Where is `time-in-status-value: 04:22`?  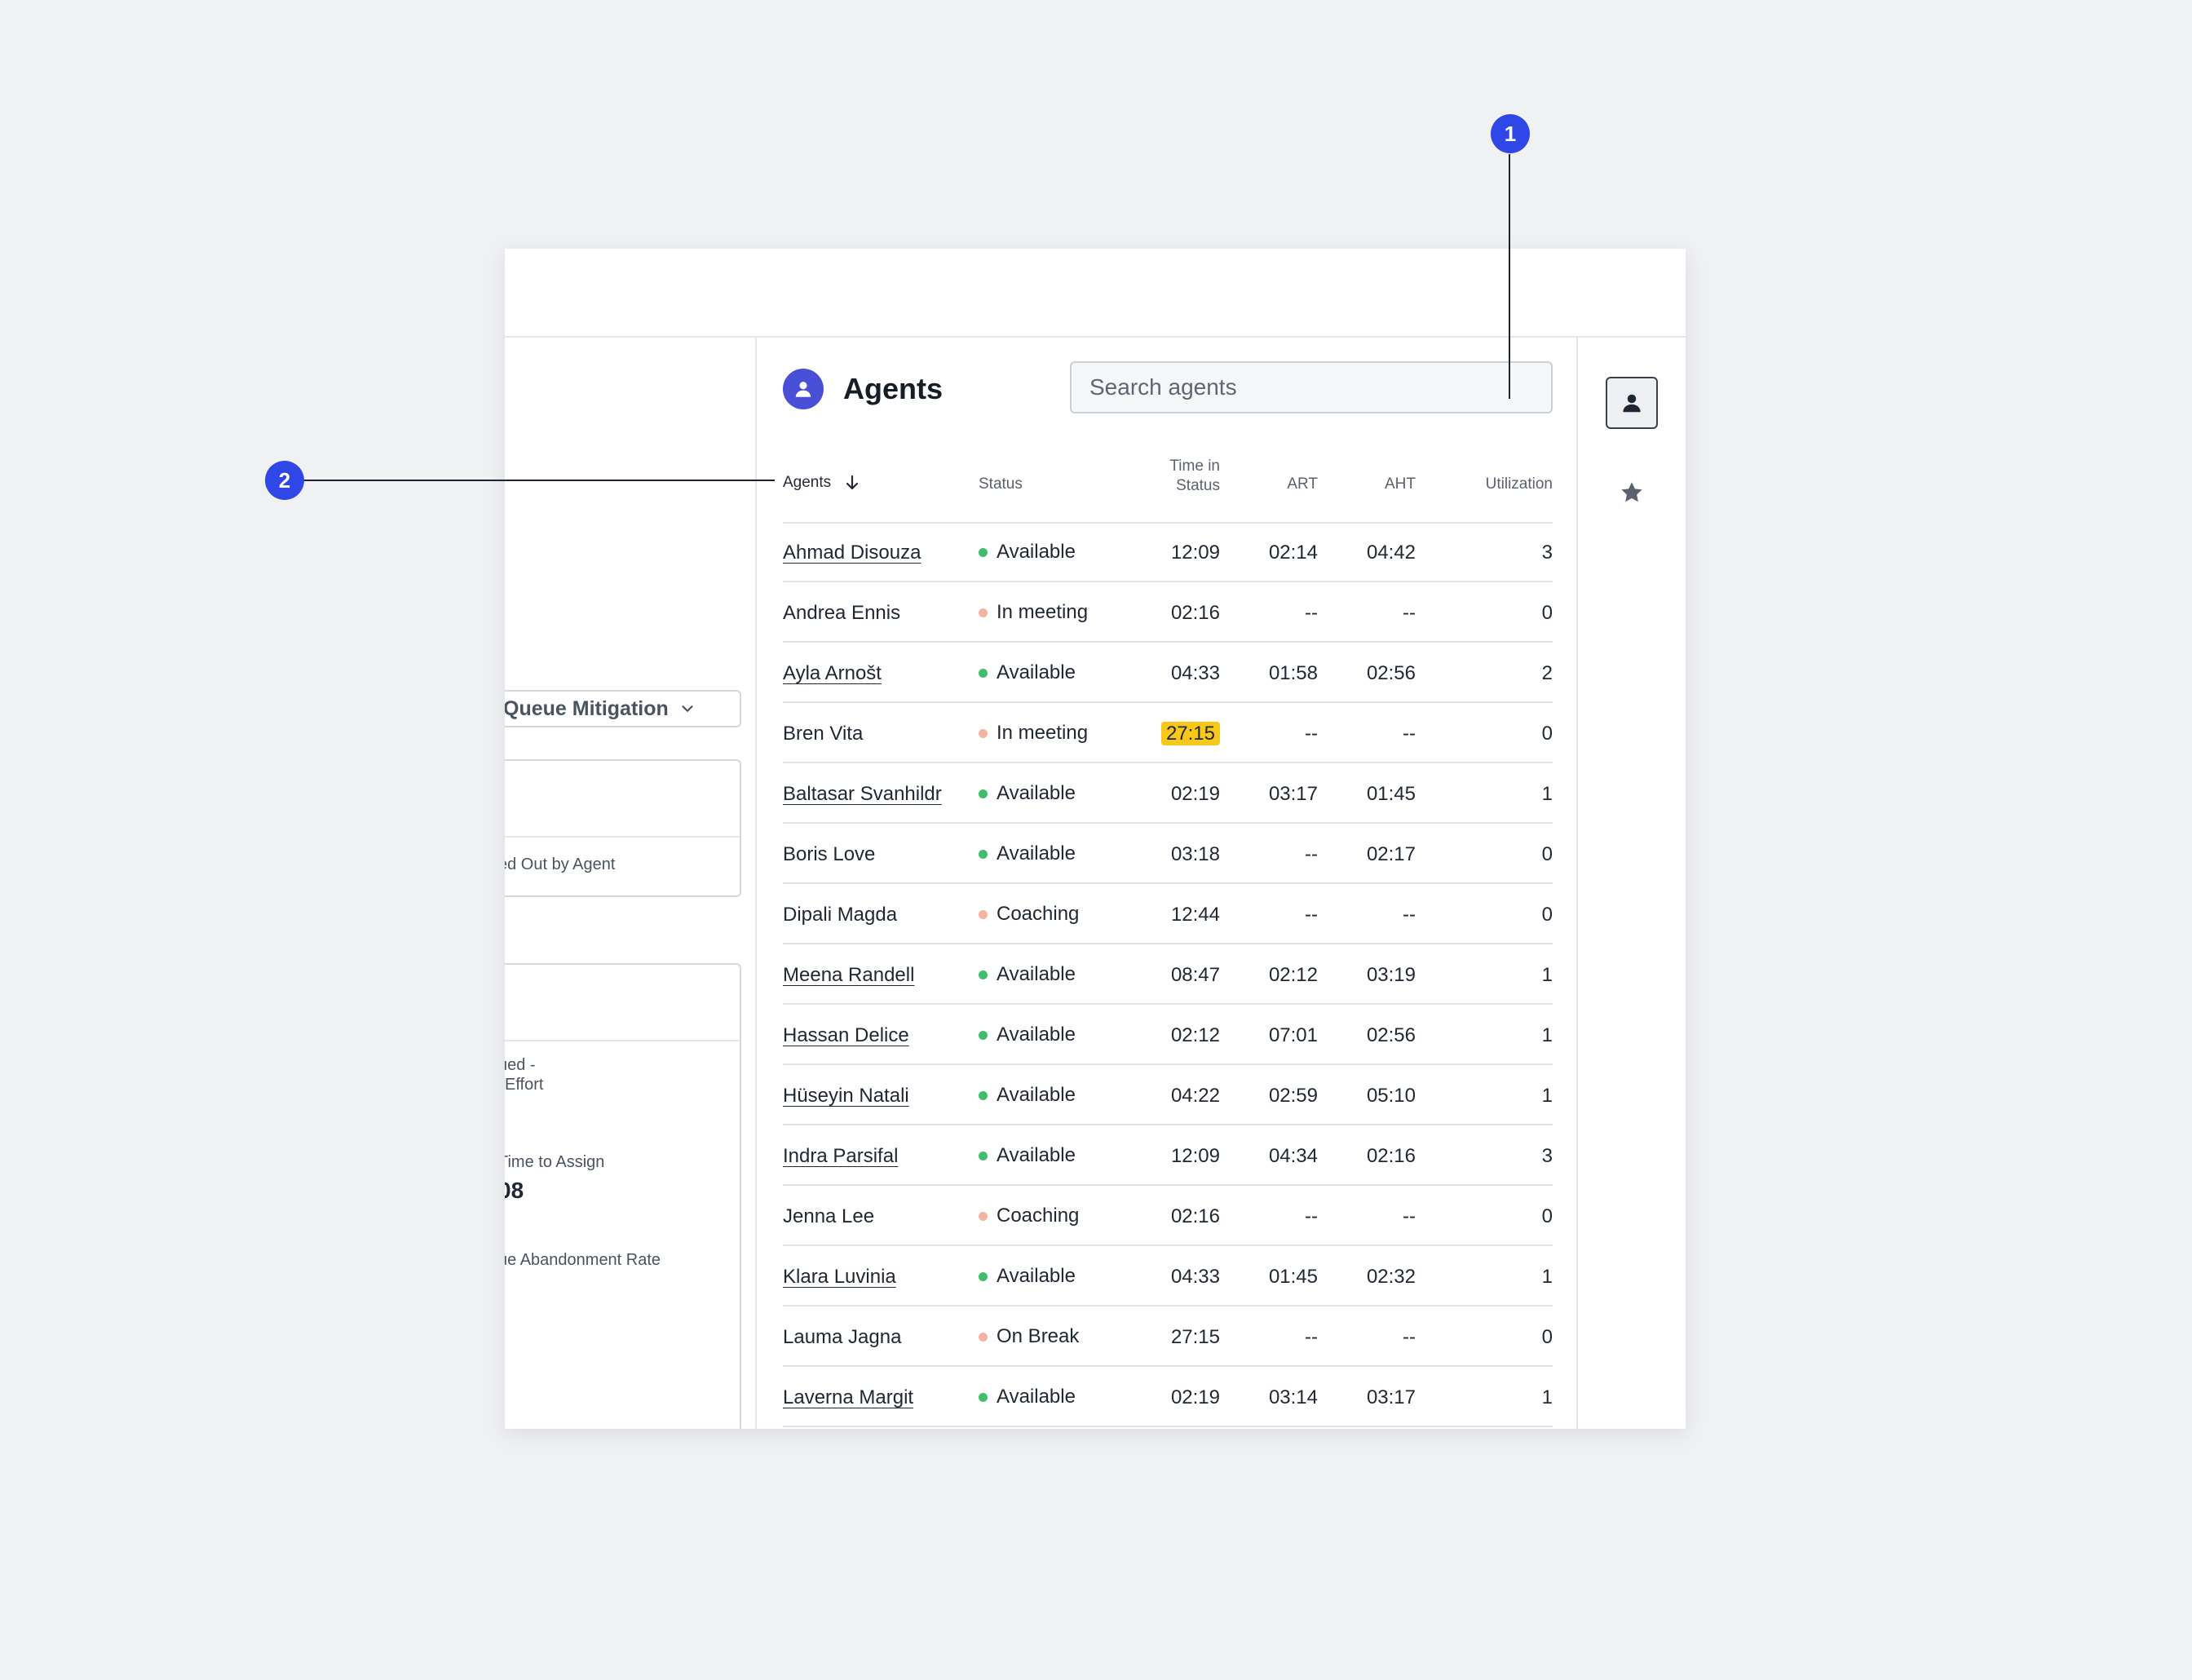
time-in-status-value: 04:22 is located at coordinates (1195, 1096).